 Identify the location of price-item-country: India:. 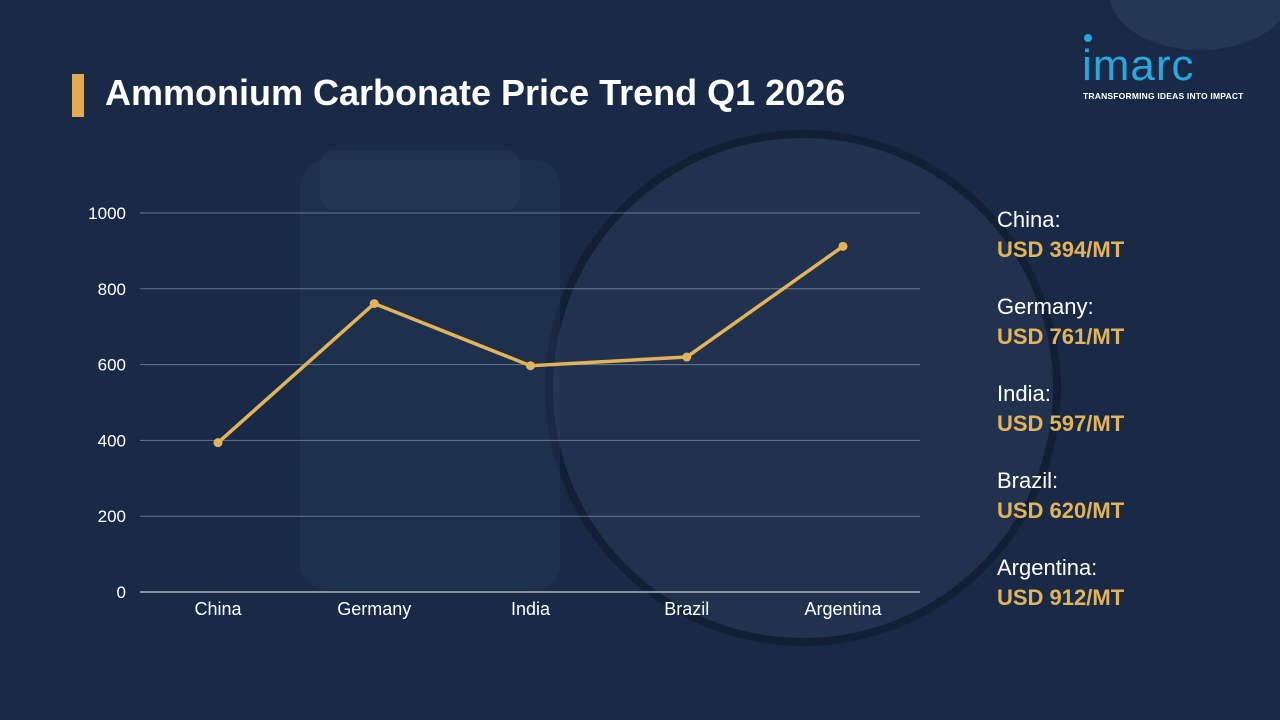
(1024, 393).